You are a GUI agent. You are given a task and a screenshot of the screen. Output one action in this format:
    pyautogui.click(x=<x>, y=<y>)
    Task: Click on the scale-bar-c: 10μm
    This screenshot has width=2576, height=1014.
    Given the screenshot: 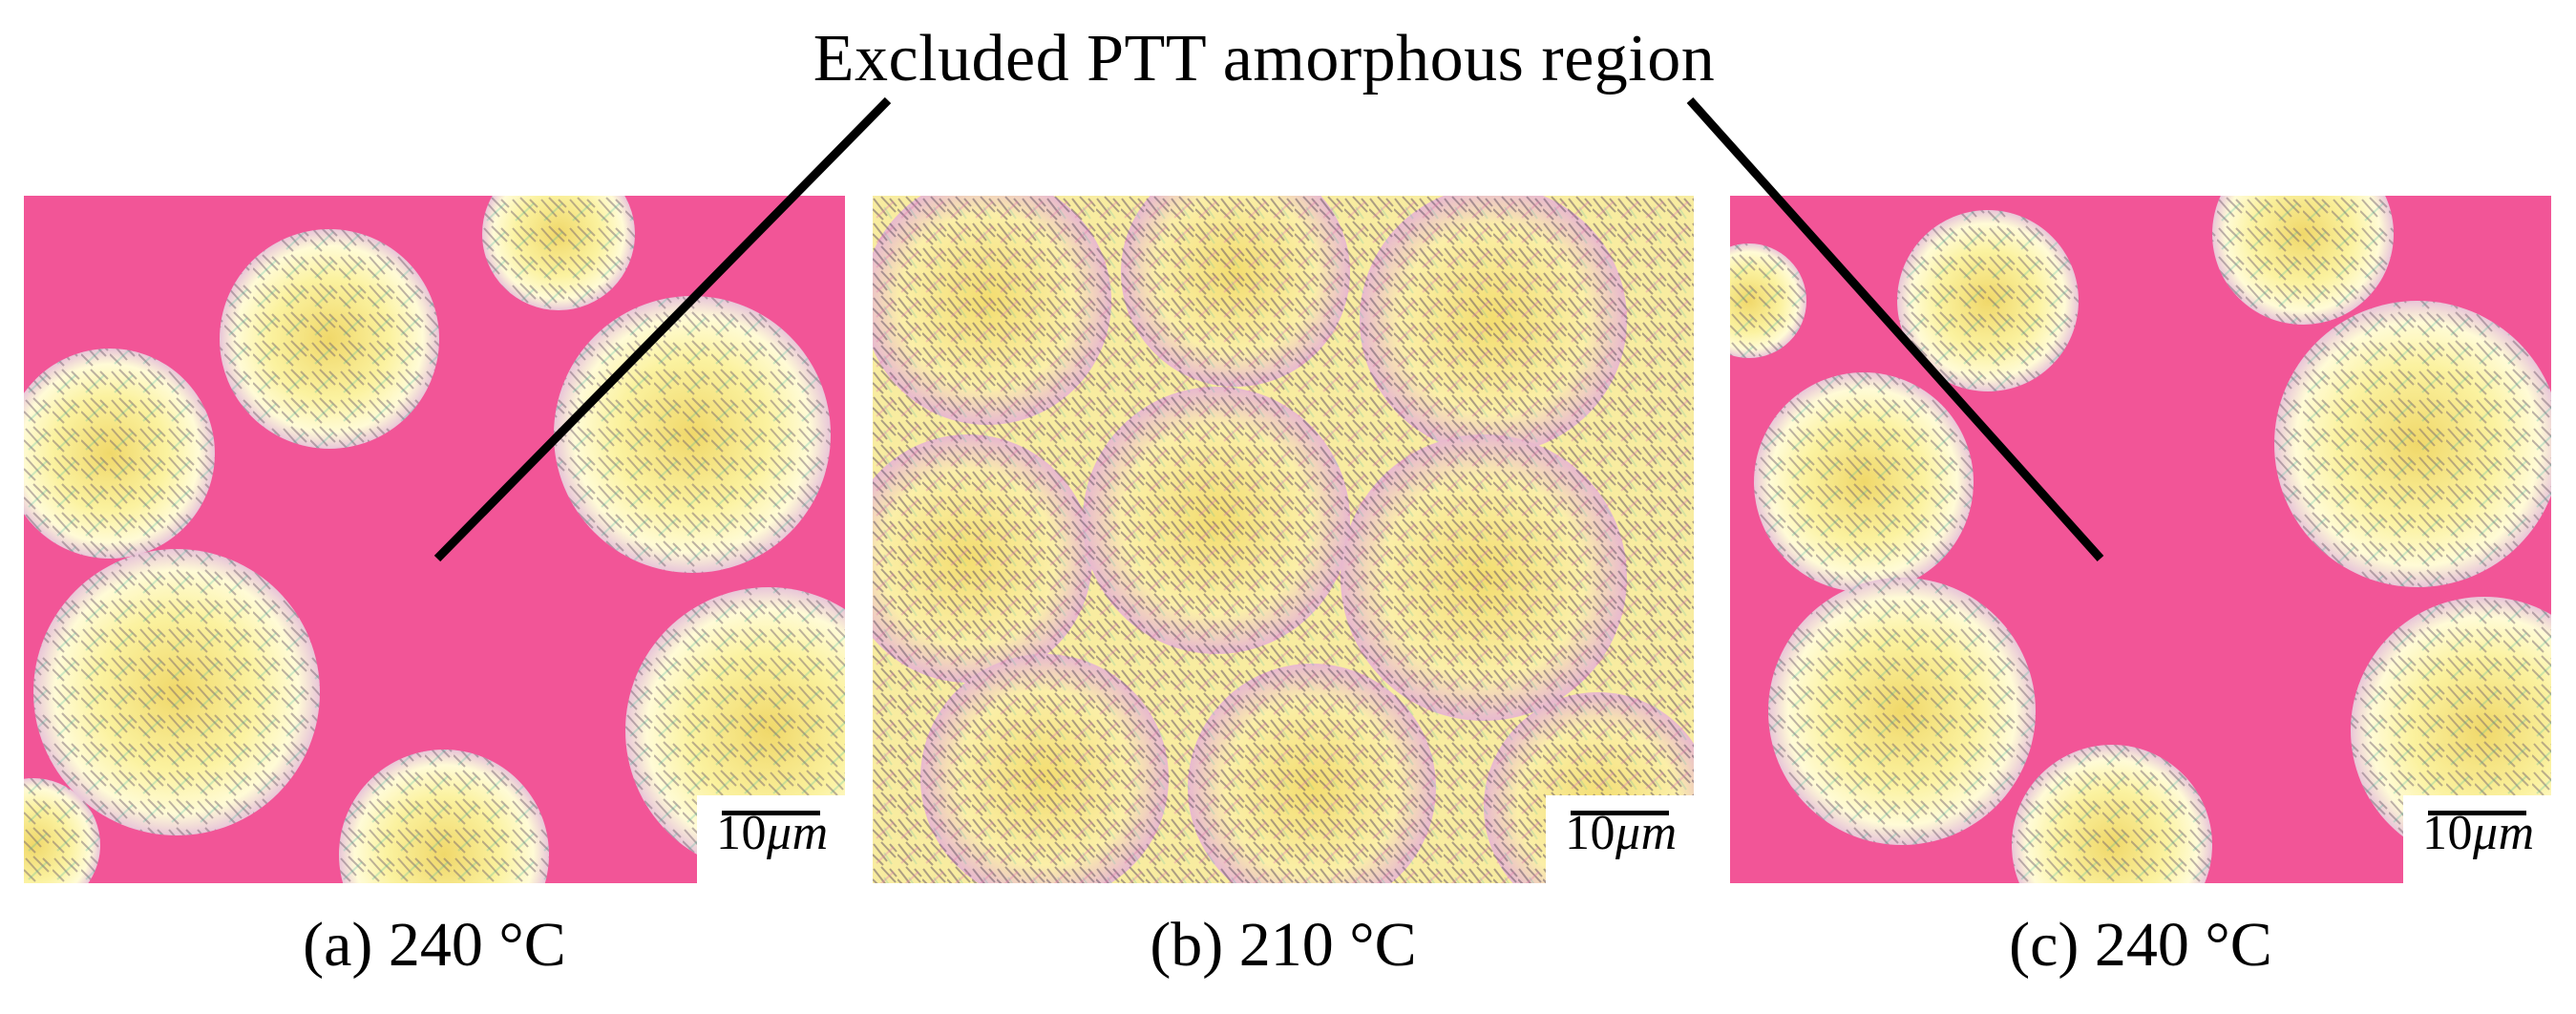 What is the action you would take?
    pyautogui.click(x=2477, y=839)
    